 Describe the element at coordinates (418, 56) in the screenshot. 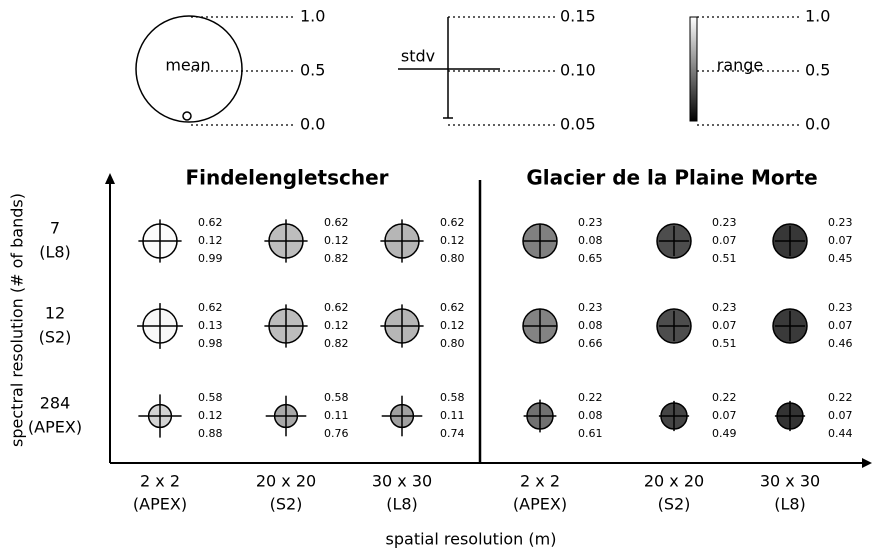

I see `stdv-legend-label: stdv` at that location.